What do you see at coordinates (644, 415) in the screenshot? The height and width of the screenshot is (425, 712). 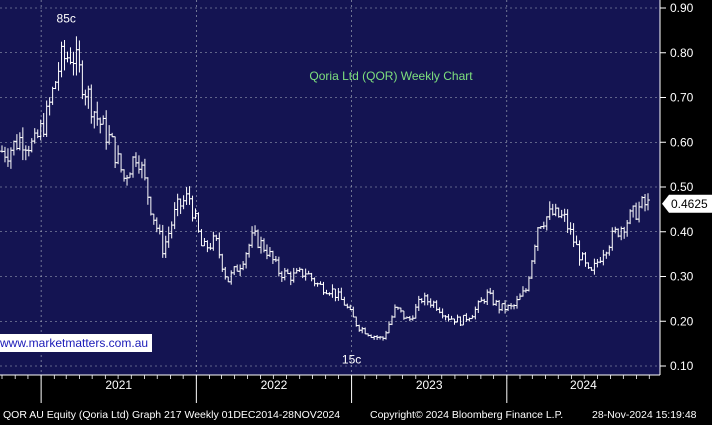 I see `footer-timestamp: 28-Nov-2024 15:19:48` at bounding box center [644, 415].